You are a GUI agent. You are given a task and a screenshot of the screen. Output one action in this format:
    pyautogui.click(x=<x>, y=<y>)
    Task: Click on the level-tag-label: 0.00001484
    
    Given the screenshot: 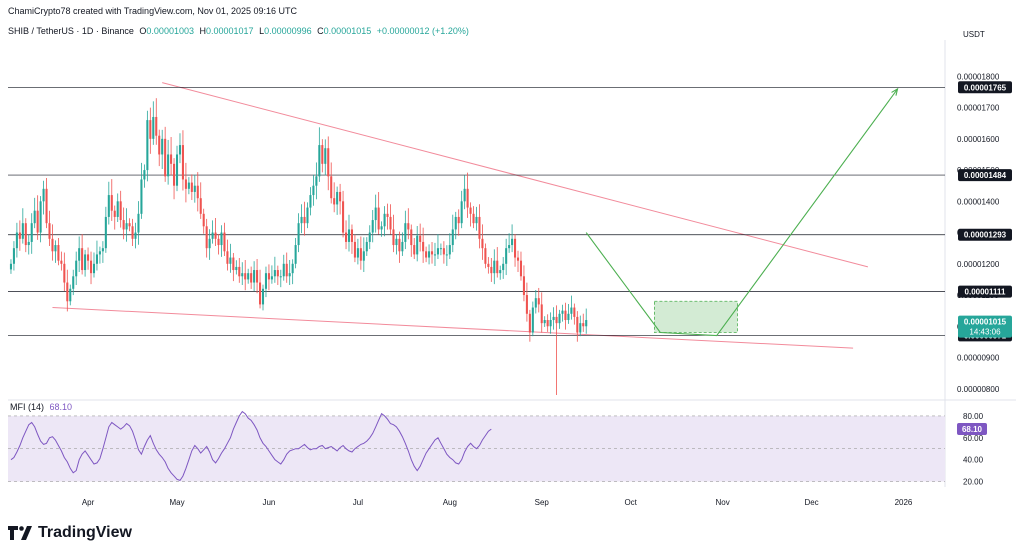 What is the action you would take?
    pyautogui.click(x=985, y=175)
    